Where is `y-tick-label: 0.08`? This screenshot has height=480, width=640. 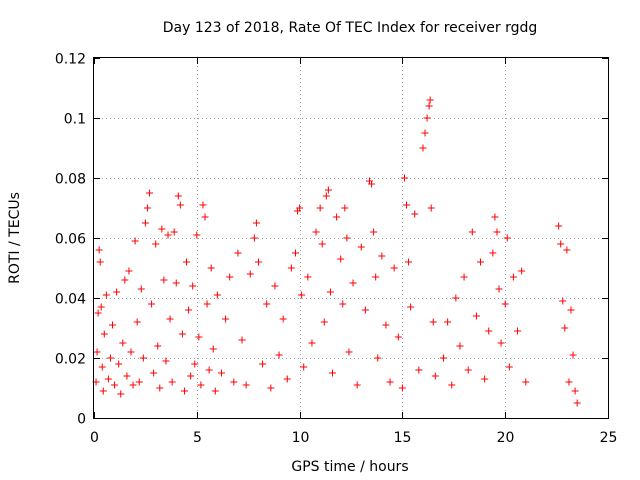 y-tick-label: 0.08 is located at coordinates (70, 180).